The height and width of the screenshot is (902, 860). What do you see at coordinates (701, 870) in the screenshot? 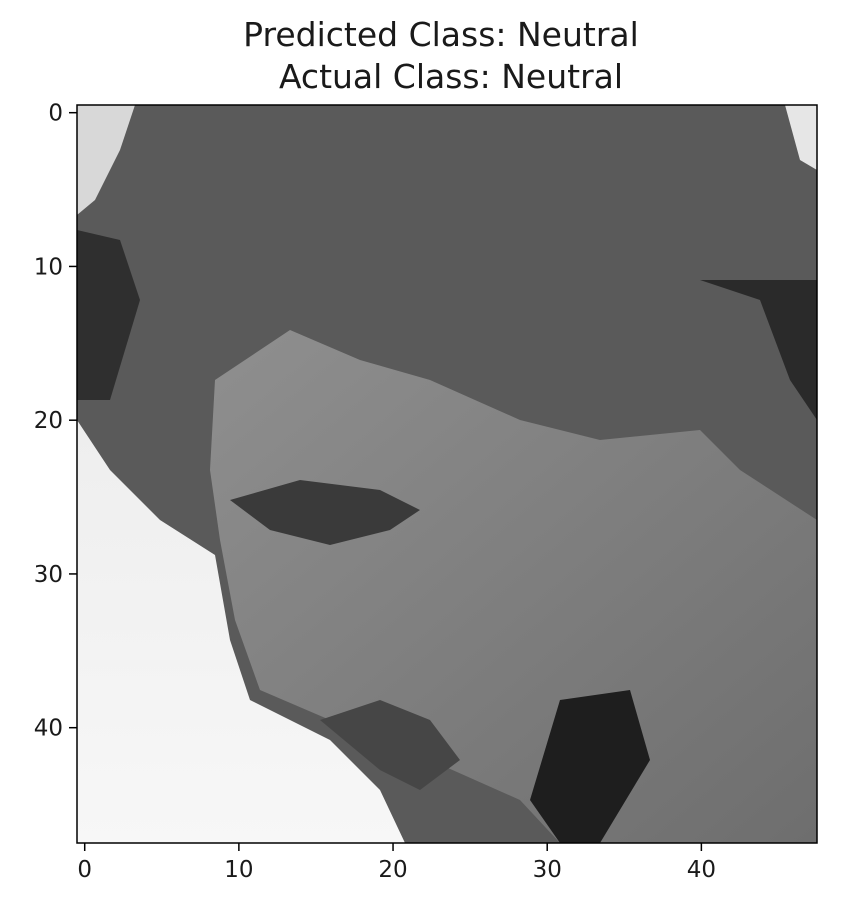
I see `x-tick-label: 40` at bounding box center [701, 870].